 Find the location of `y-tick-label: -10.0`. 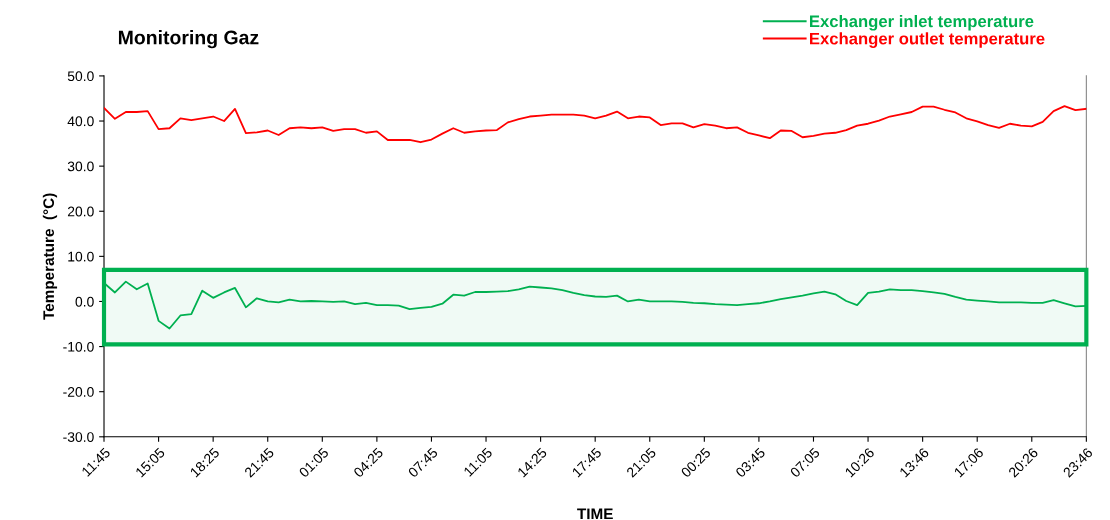

y-tick-label: -10.0 is located at coordinates (78, 346).